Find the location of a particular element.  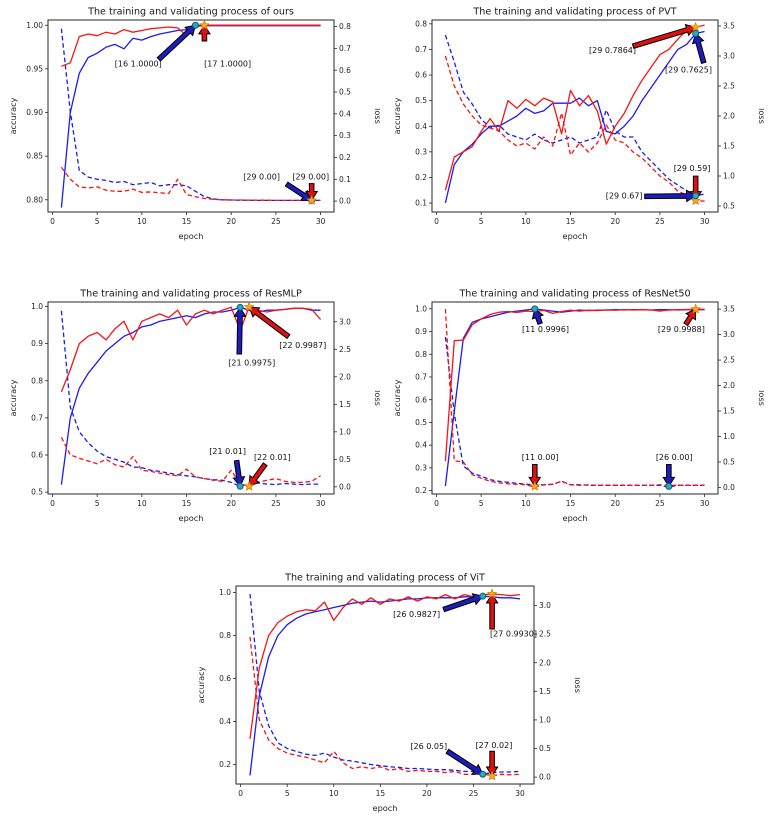

svg-text: [22 0.9987] is located at coordinates (302, 345).